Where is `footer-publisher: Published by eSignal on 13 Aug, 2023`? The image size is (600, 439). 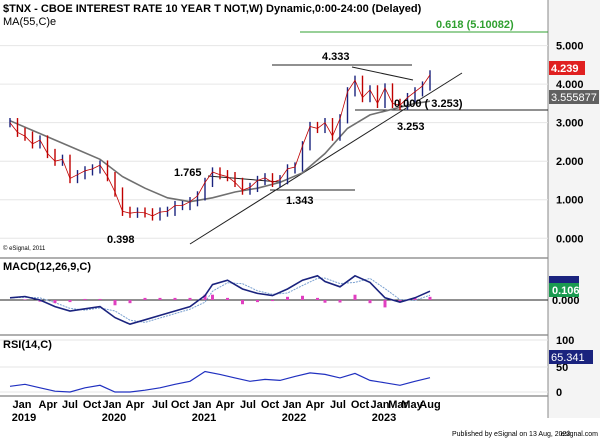
footer-publisher: Published by eSignal on 13 Aug, 2023 is located at coordinates (511, 434).